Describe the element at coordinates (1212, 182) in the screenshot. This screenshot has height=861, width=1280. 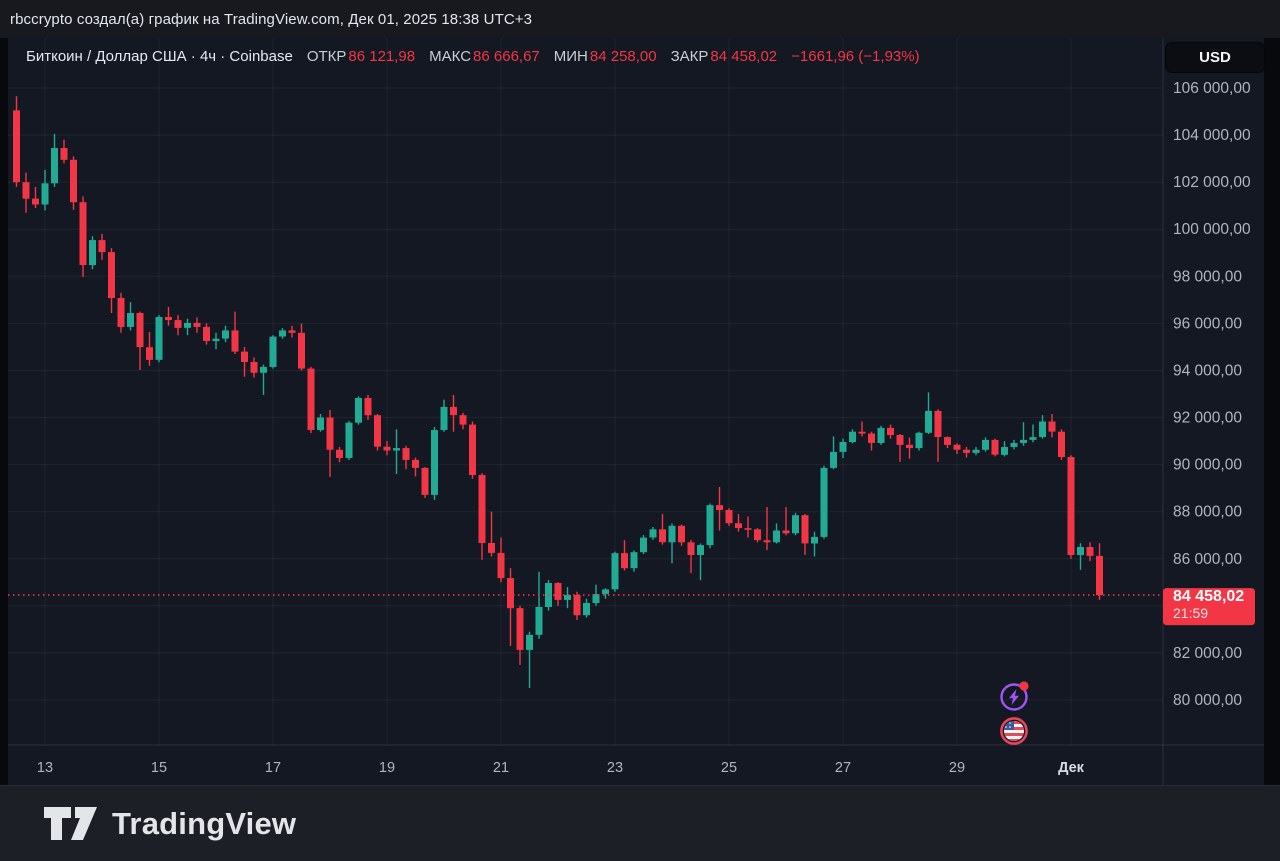
I see `price-axis-label: 102 000,00` at that location.